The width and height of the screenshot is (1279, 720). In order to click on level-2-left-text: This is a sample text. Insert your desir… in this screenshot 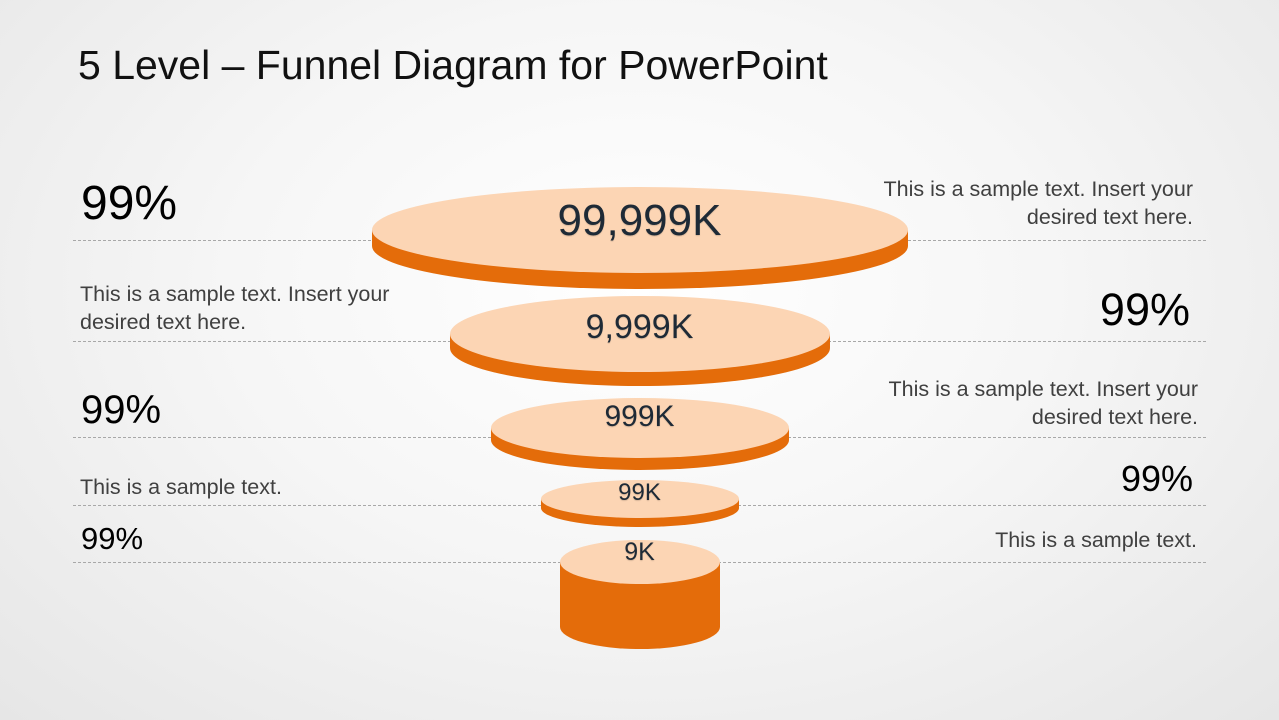, I will do `click(235, 308)`.